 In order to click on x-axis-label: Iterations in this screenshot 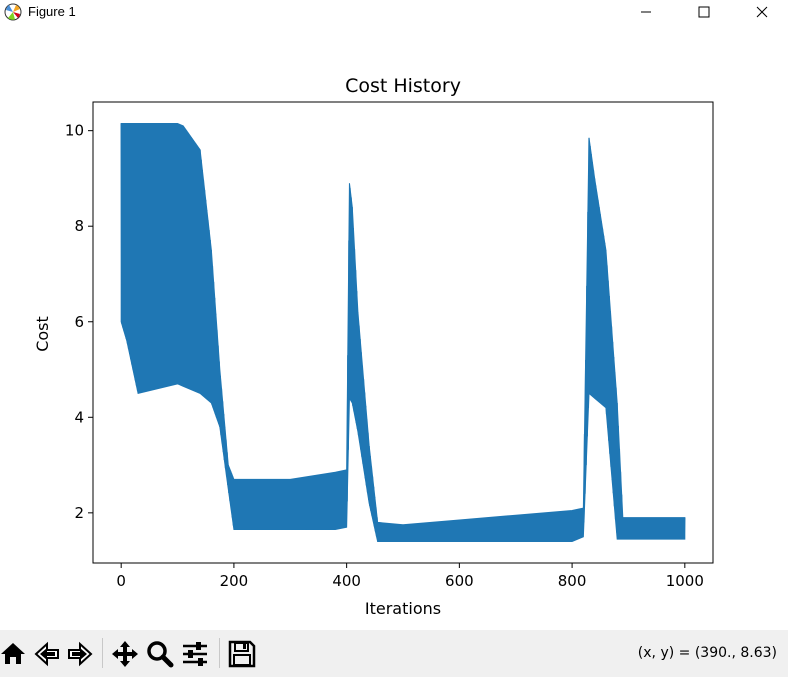, I will do `click(403, 608)`.